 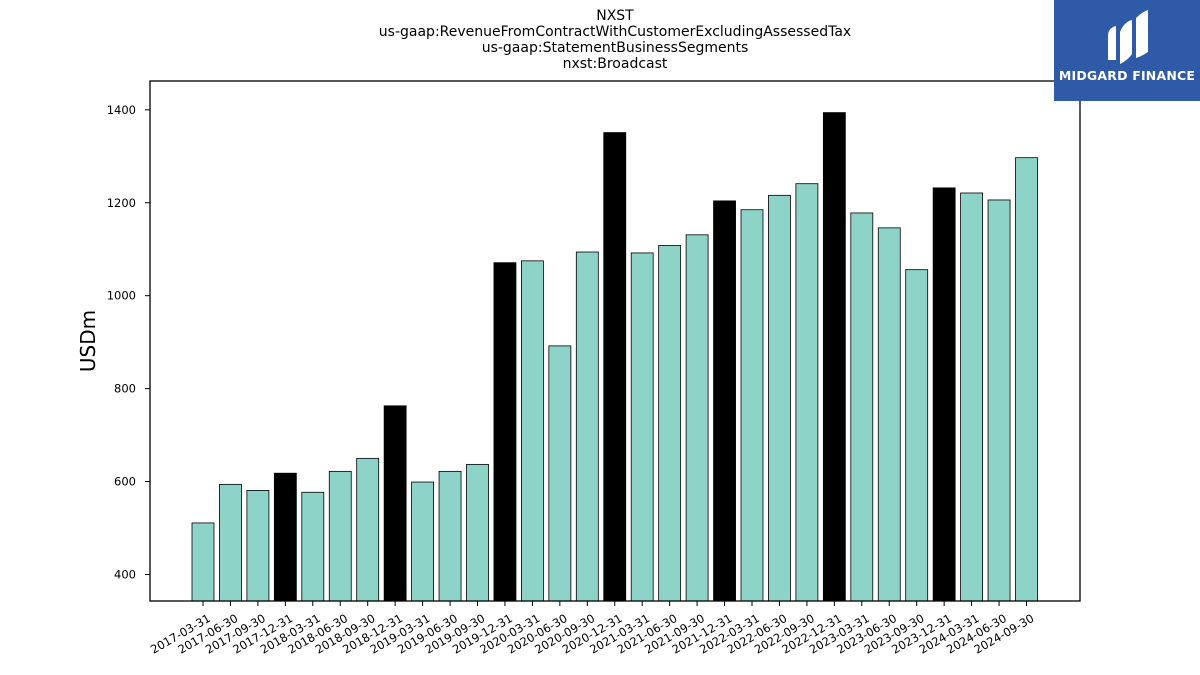 What do you see at coordinates (125, 389) in the screenshot?
I see `y-tick-label: 800` at bounding box center [125, 389].